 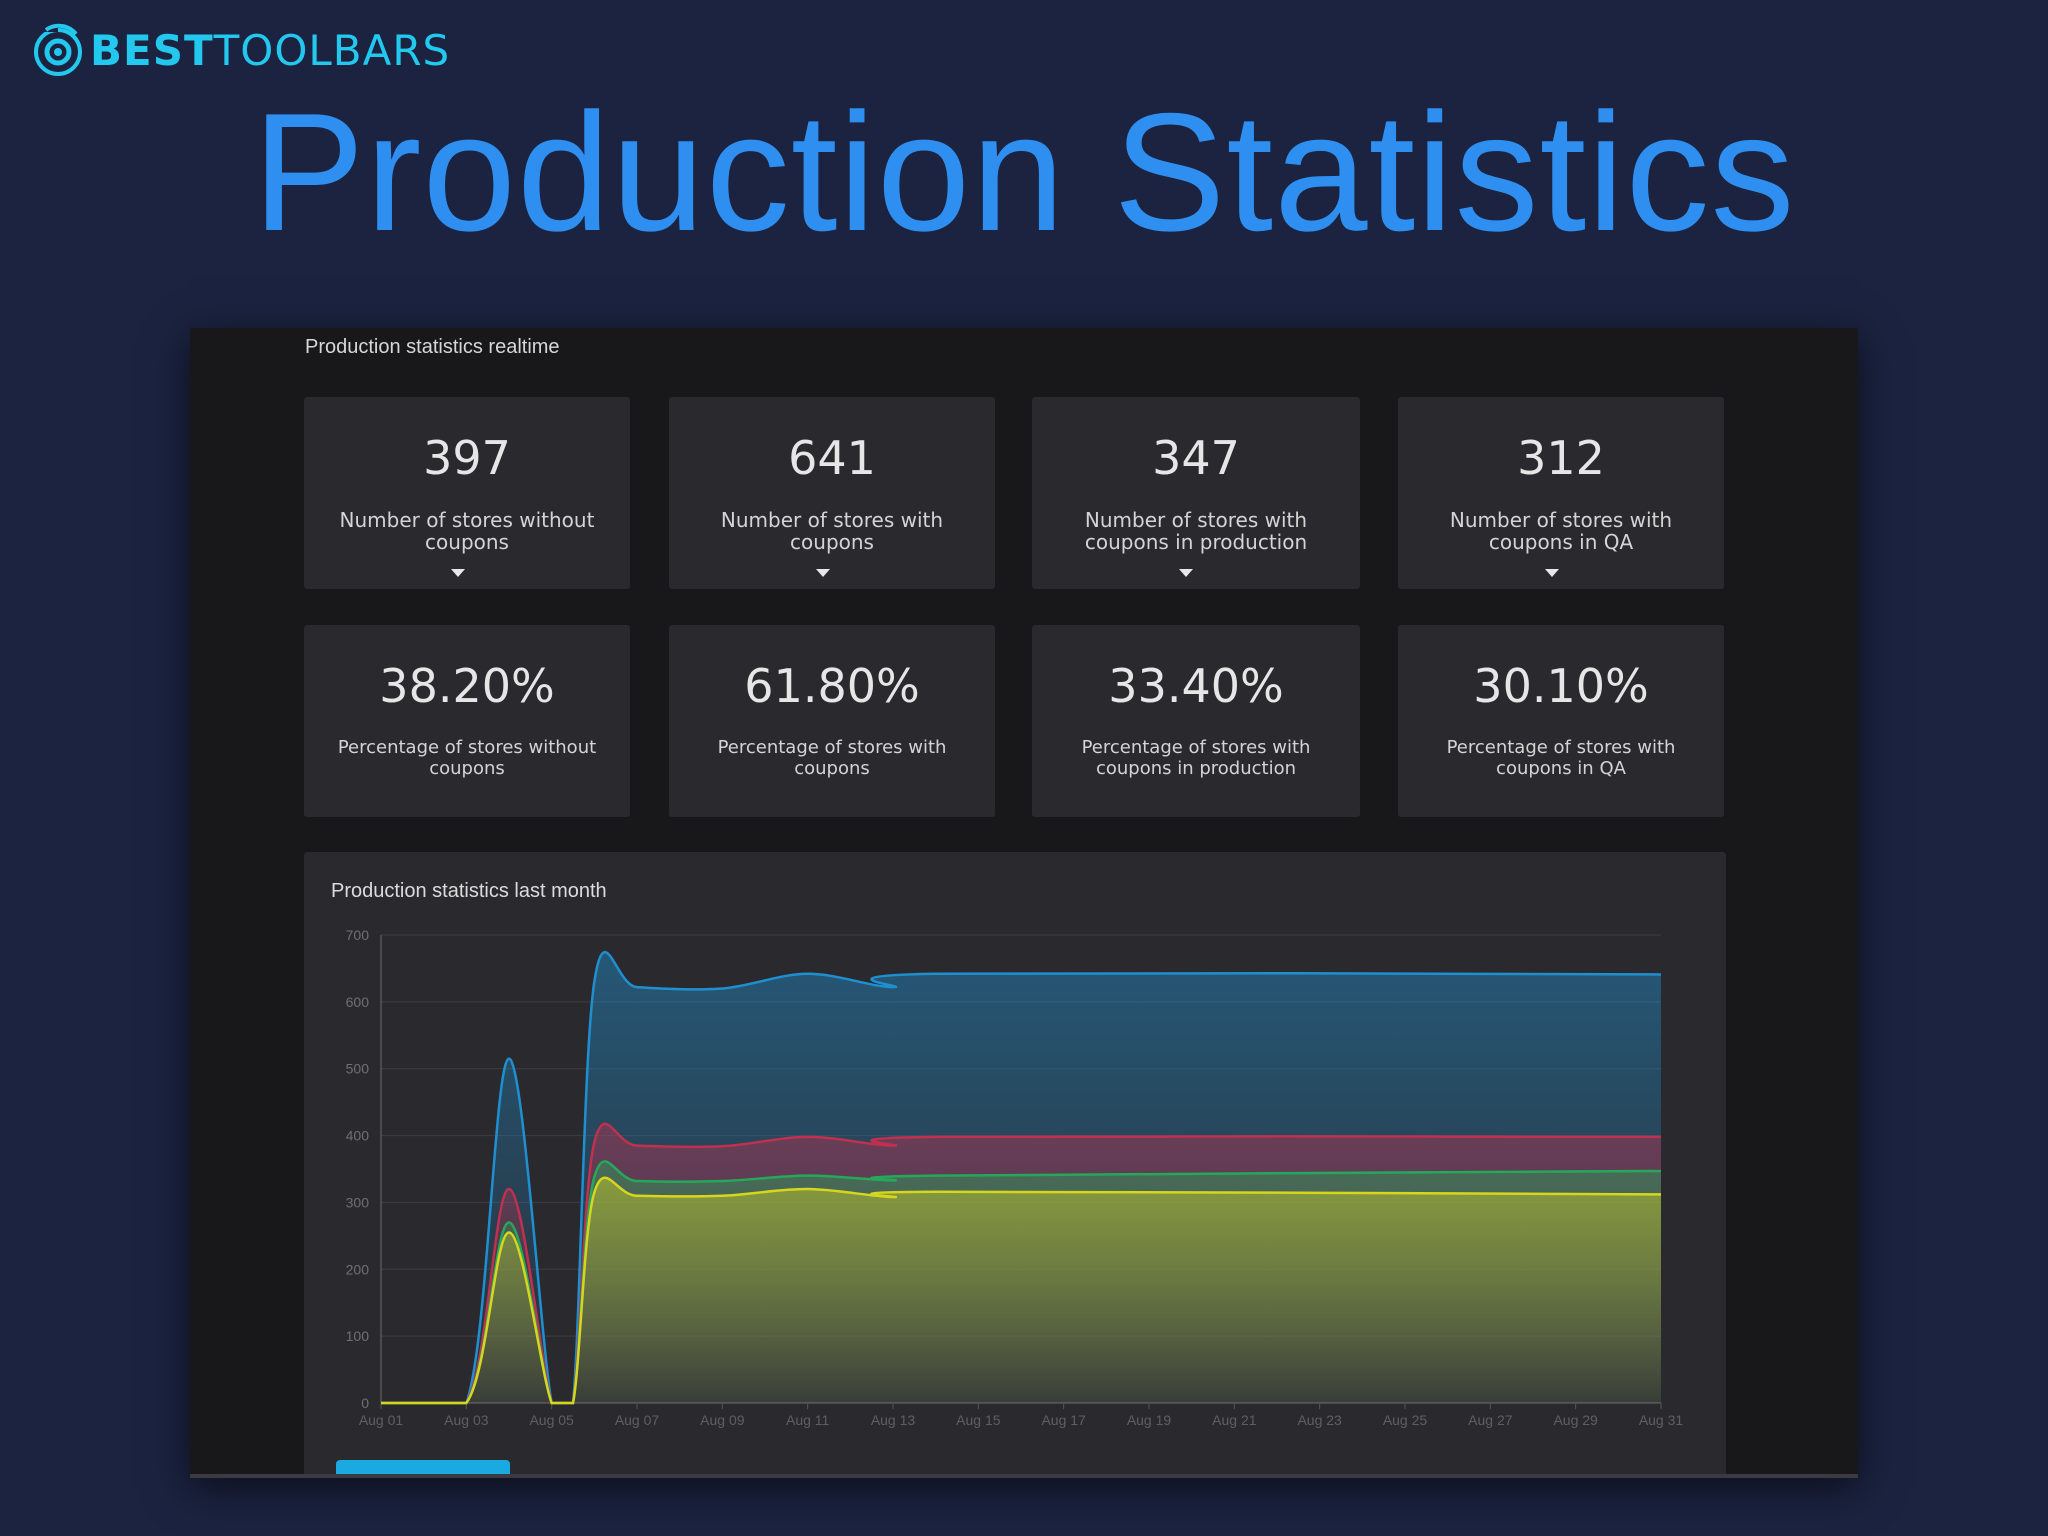 I want to click on stat-label: Number of stores without coupons, so click(x=467, y=531).